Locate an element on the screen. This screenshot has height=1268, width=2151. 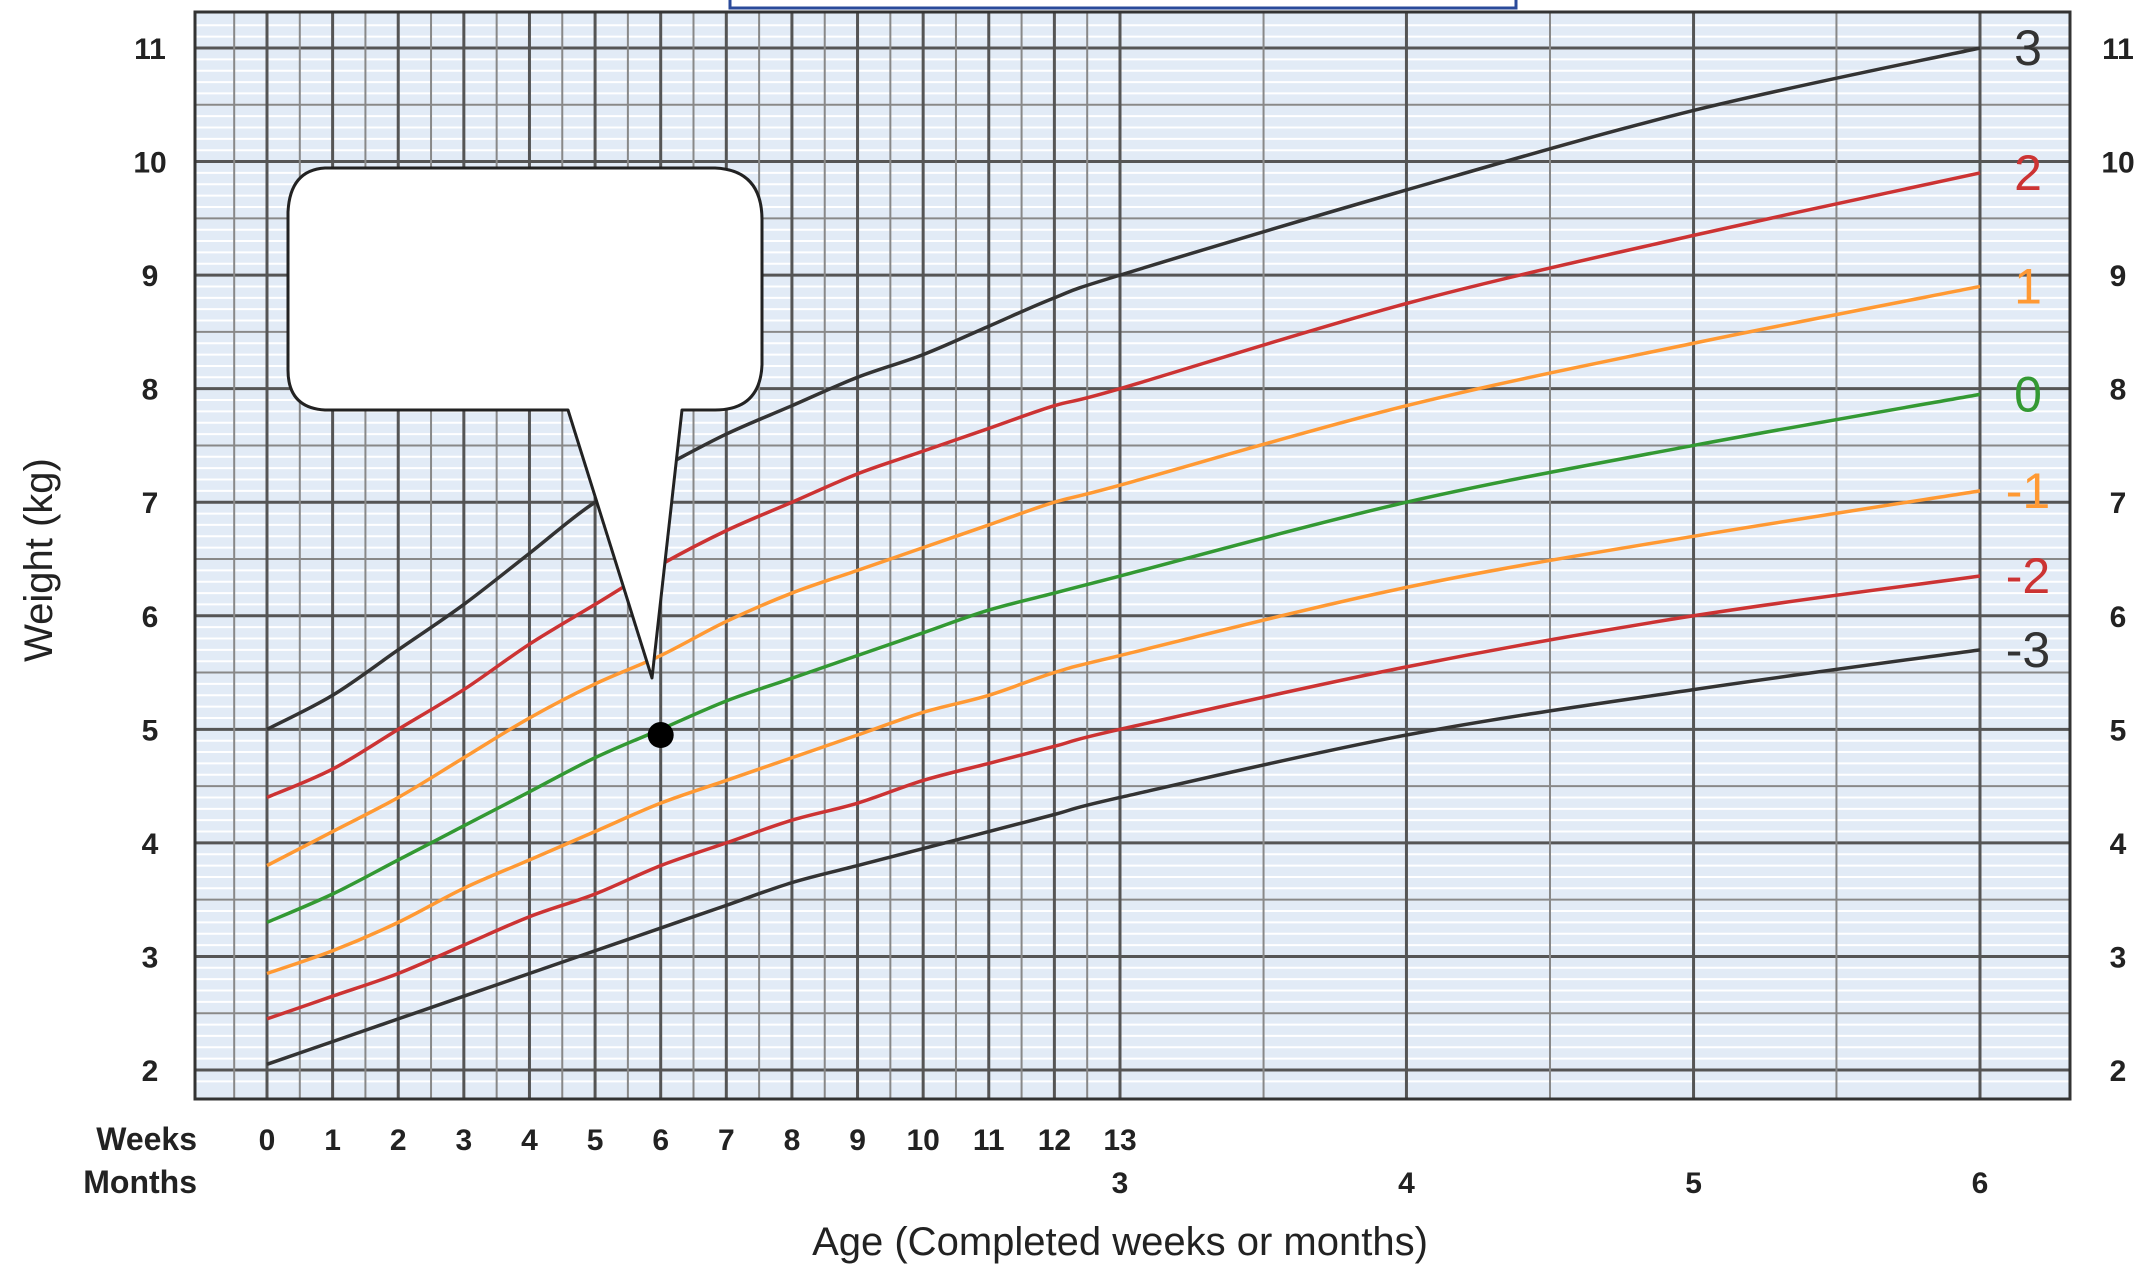
x-row-label: Weeks is located at coordinates (146, 1139).